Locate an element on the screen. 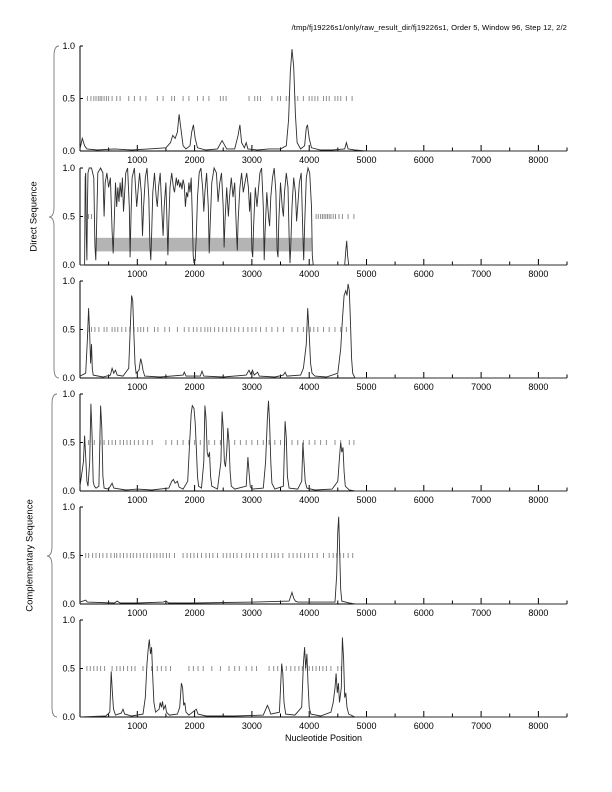 This screenshot has height=792, width=612. complementary-sequence-label: Complementary Sequence is located at coordinates (30, 555).